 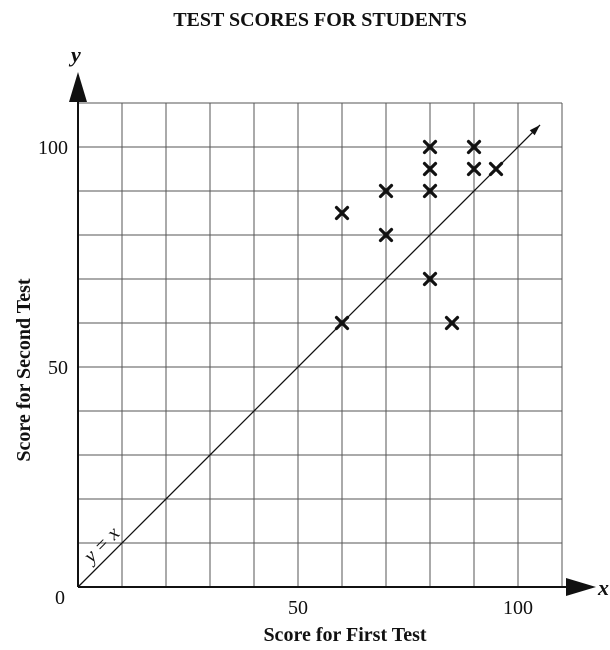 I want to click on y-axis-symbol: y, so click(x=74, y=54).